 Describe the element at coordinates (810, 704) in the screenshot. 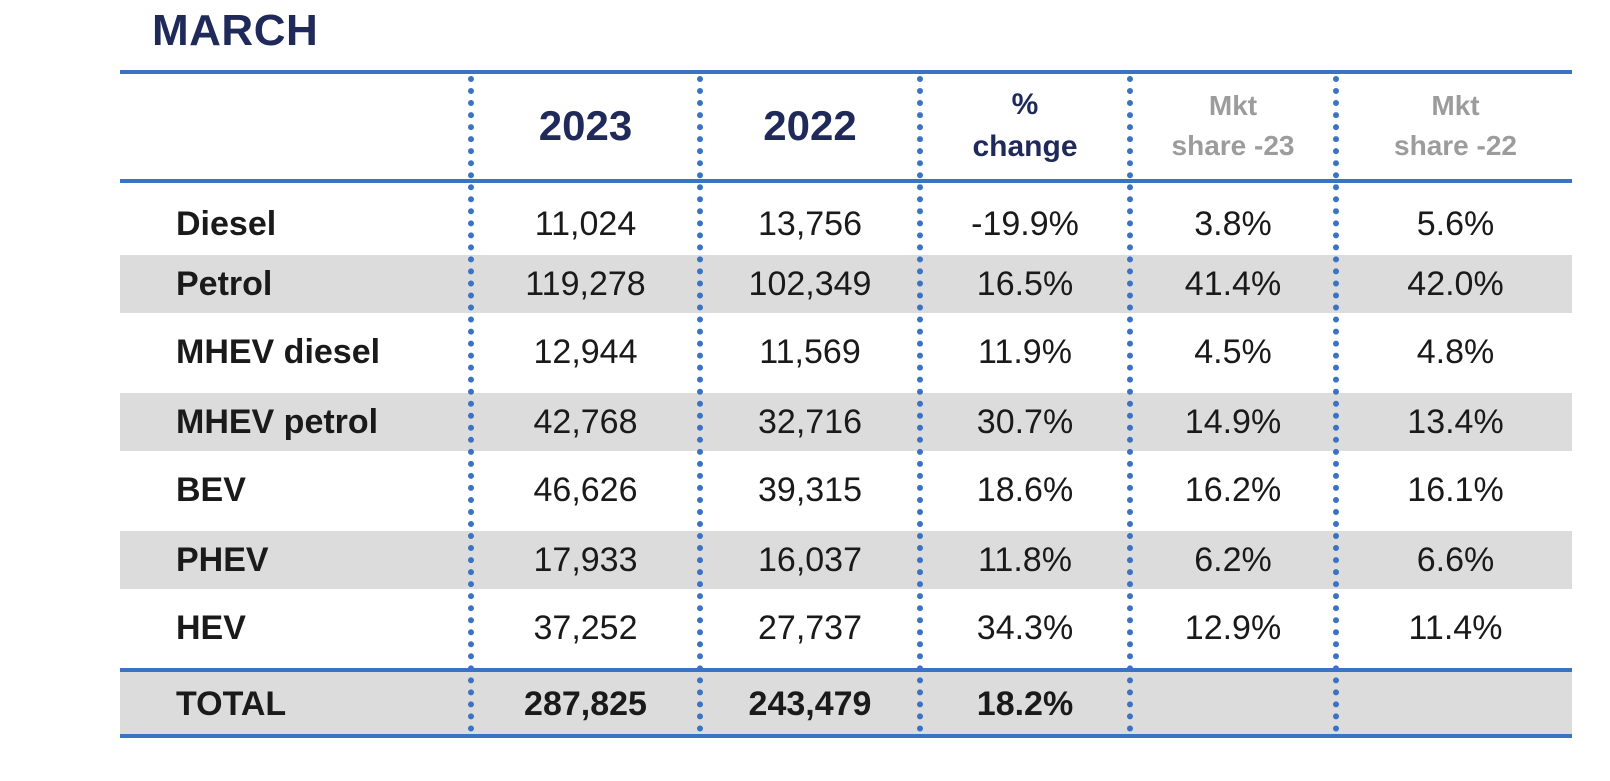

I see `total-2022: 243,479` at that location.